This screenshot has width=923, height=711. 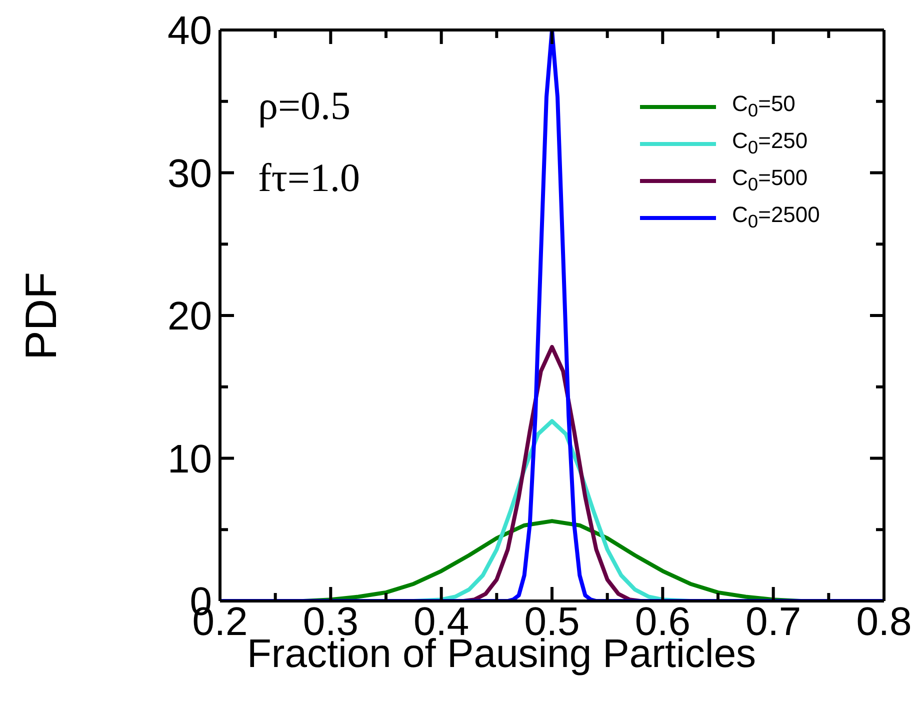 What do you see at coordinates (190, 316) in the screenshot?
I see `y-tick-label: 20` at bounding box center [190, 316].